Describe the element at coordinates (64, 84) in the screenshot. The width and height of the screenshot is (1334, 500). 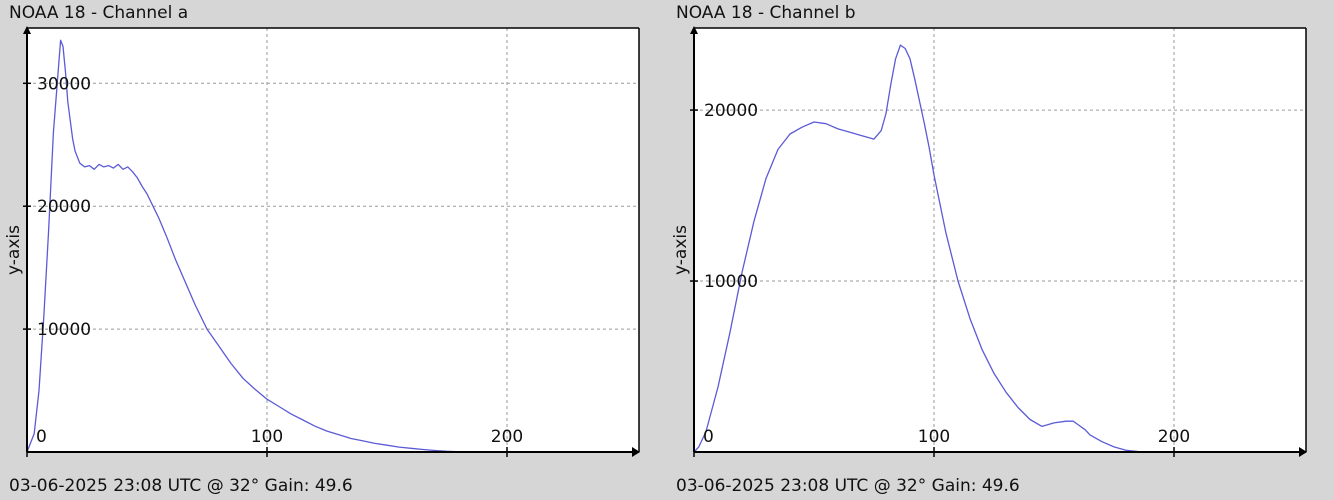
I see `y-tick-label: 30000` at that location.